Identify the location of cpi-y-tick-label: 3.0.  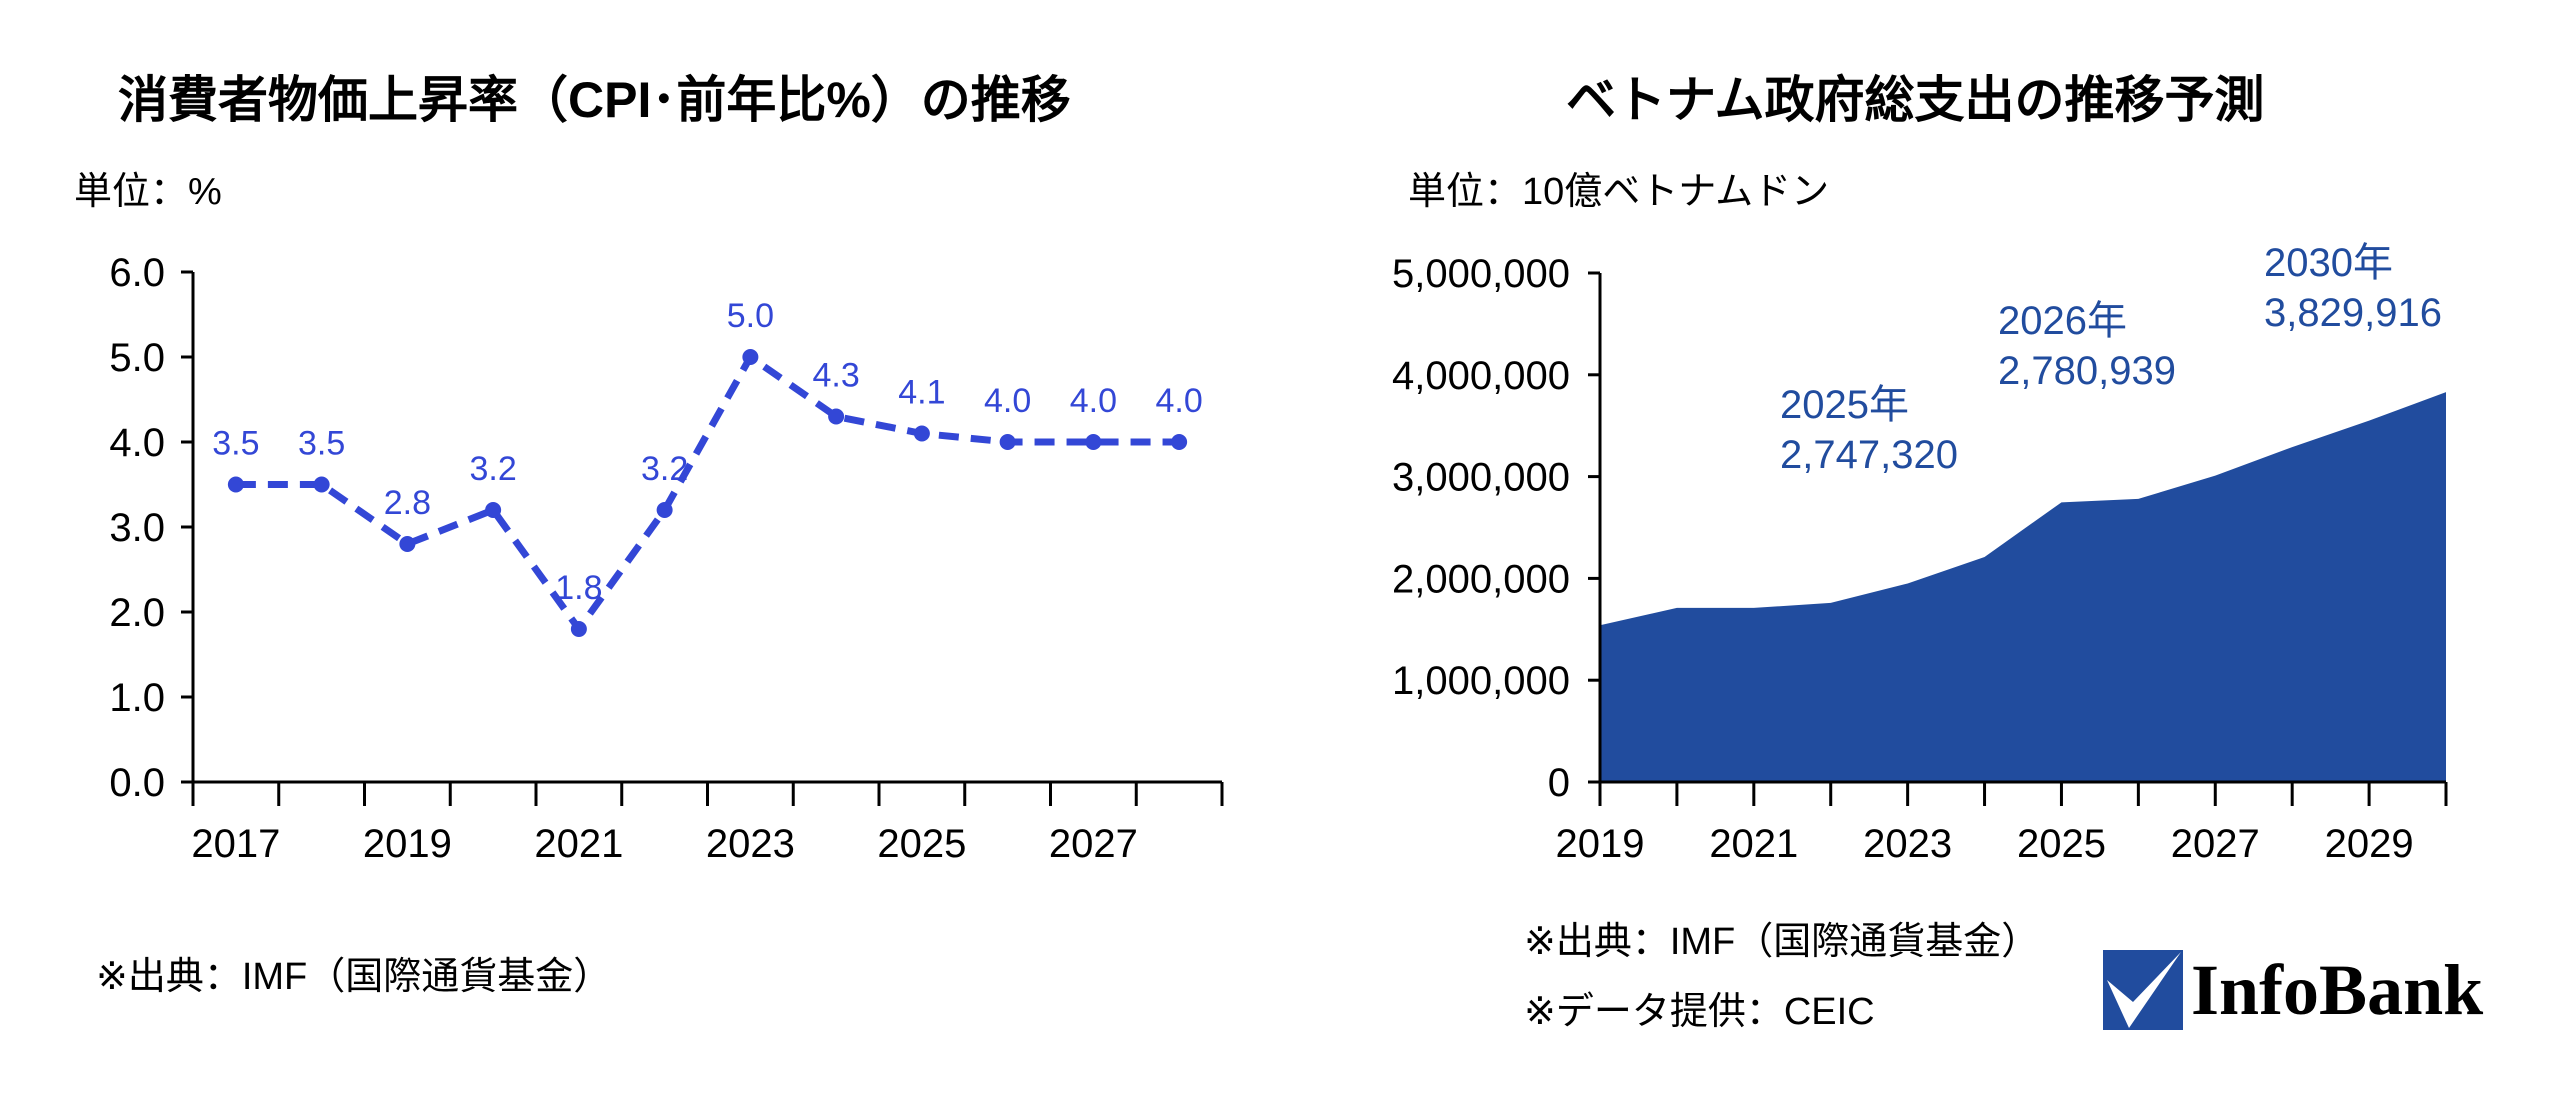
(137, 528).